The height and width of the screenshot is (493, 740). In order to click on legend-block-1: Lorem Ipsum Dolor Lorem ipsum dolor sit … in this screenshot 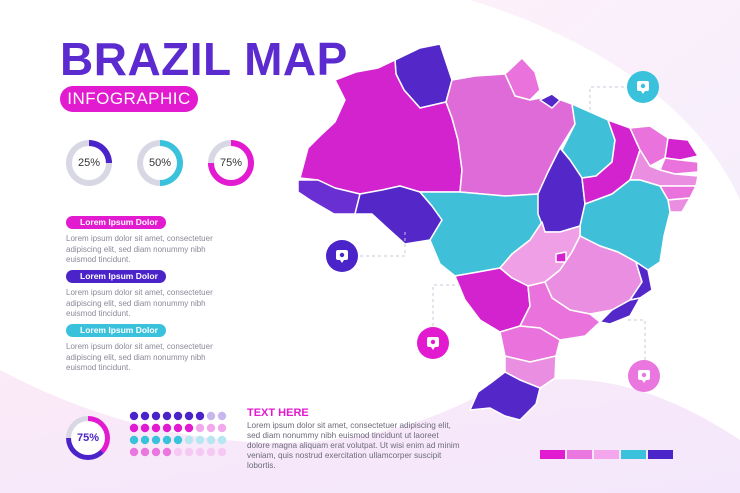, I will do `click(141, 241)`.